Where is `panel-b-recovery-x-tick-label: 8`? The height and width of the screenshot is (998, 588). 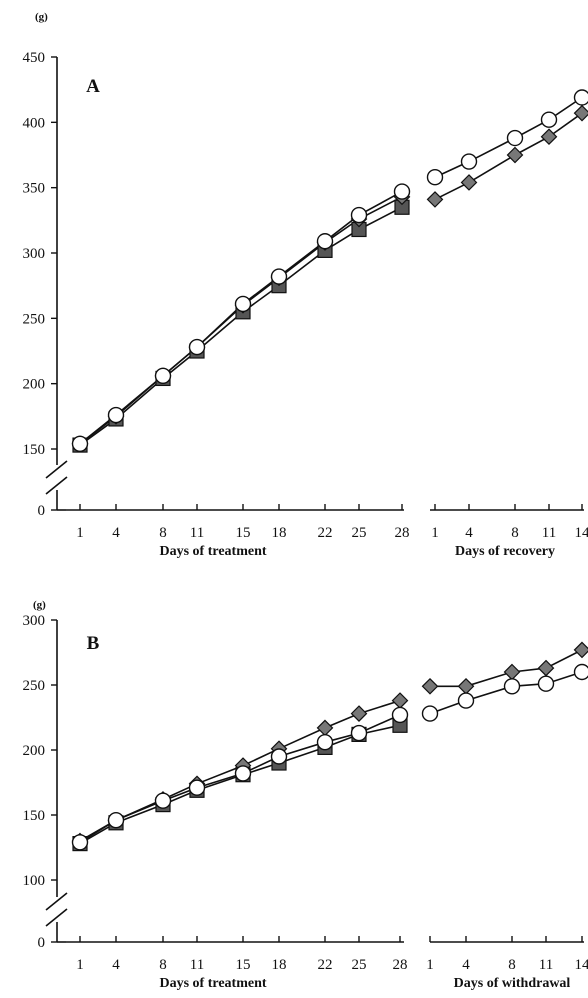
panel-b-recovery-x-tick-label: 8 is located at coordinates (512, 965).